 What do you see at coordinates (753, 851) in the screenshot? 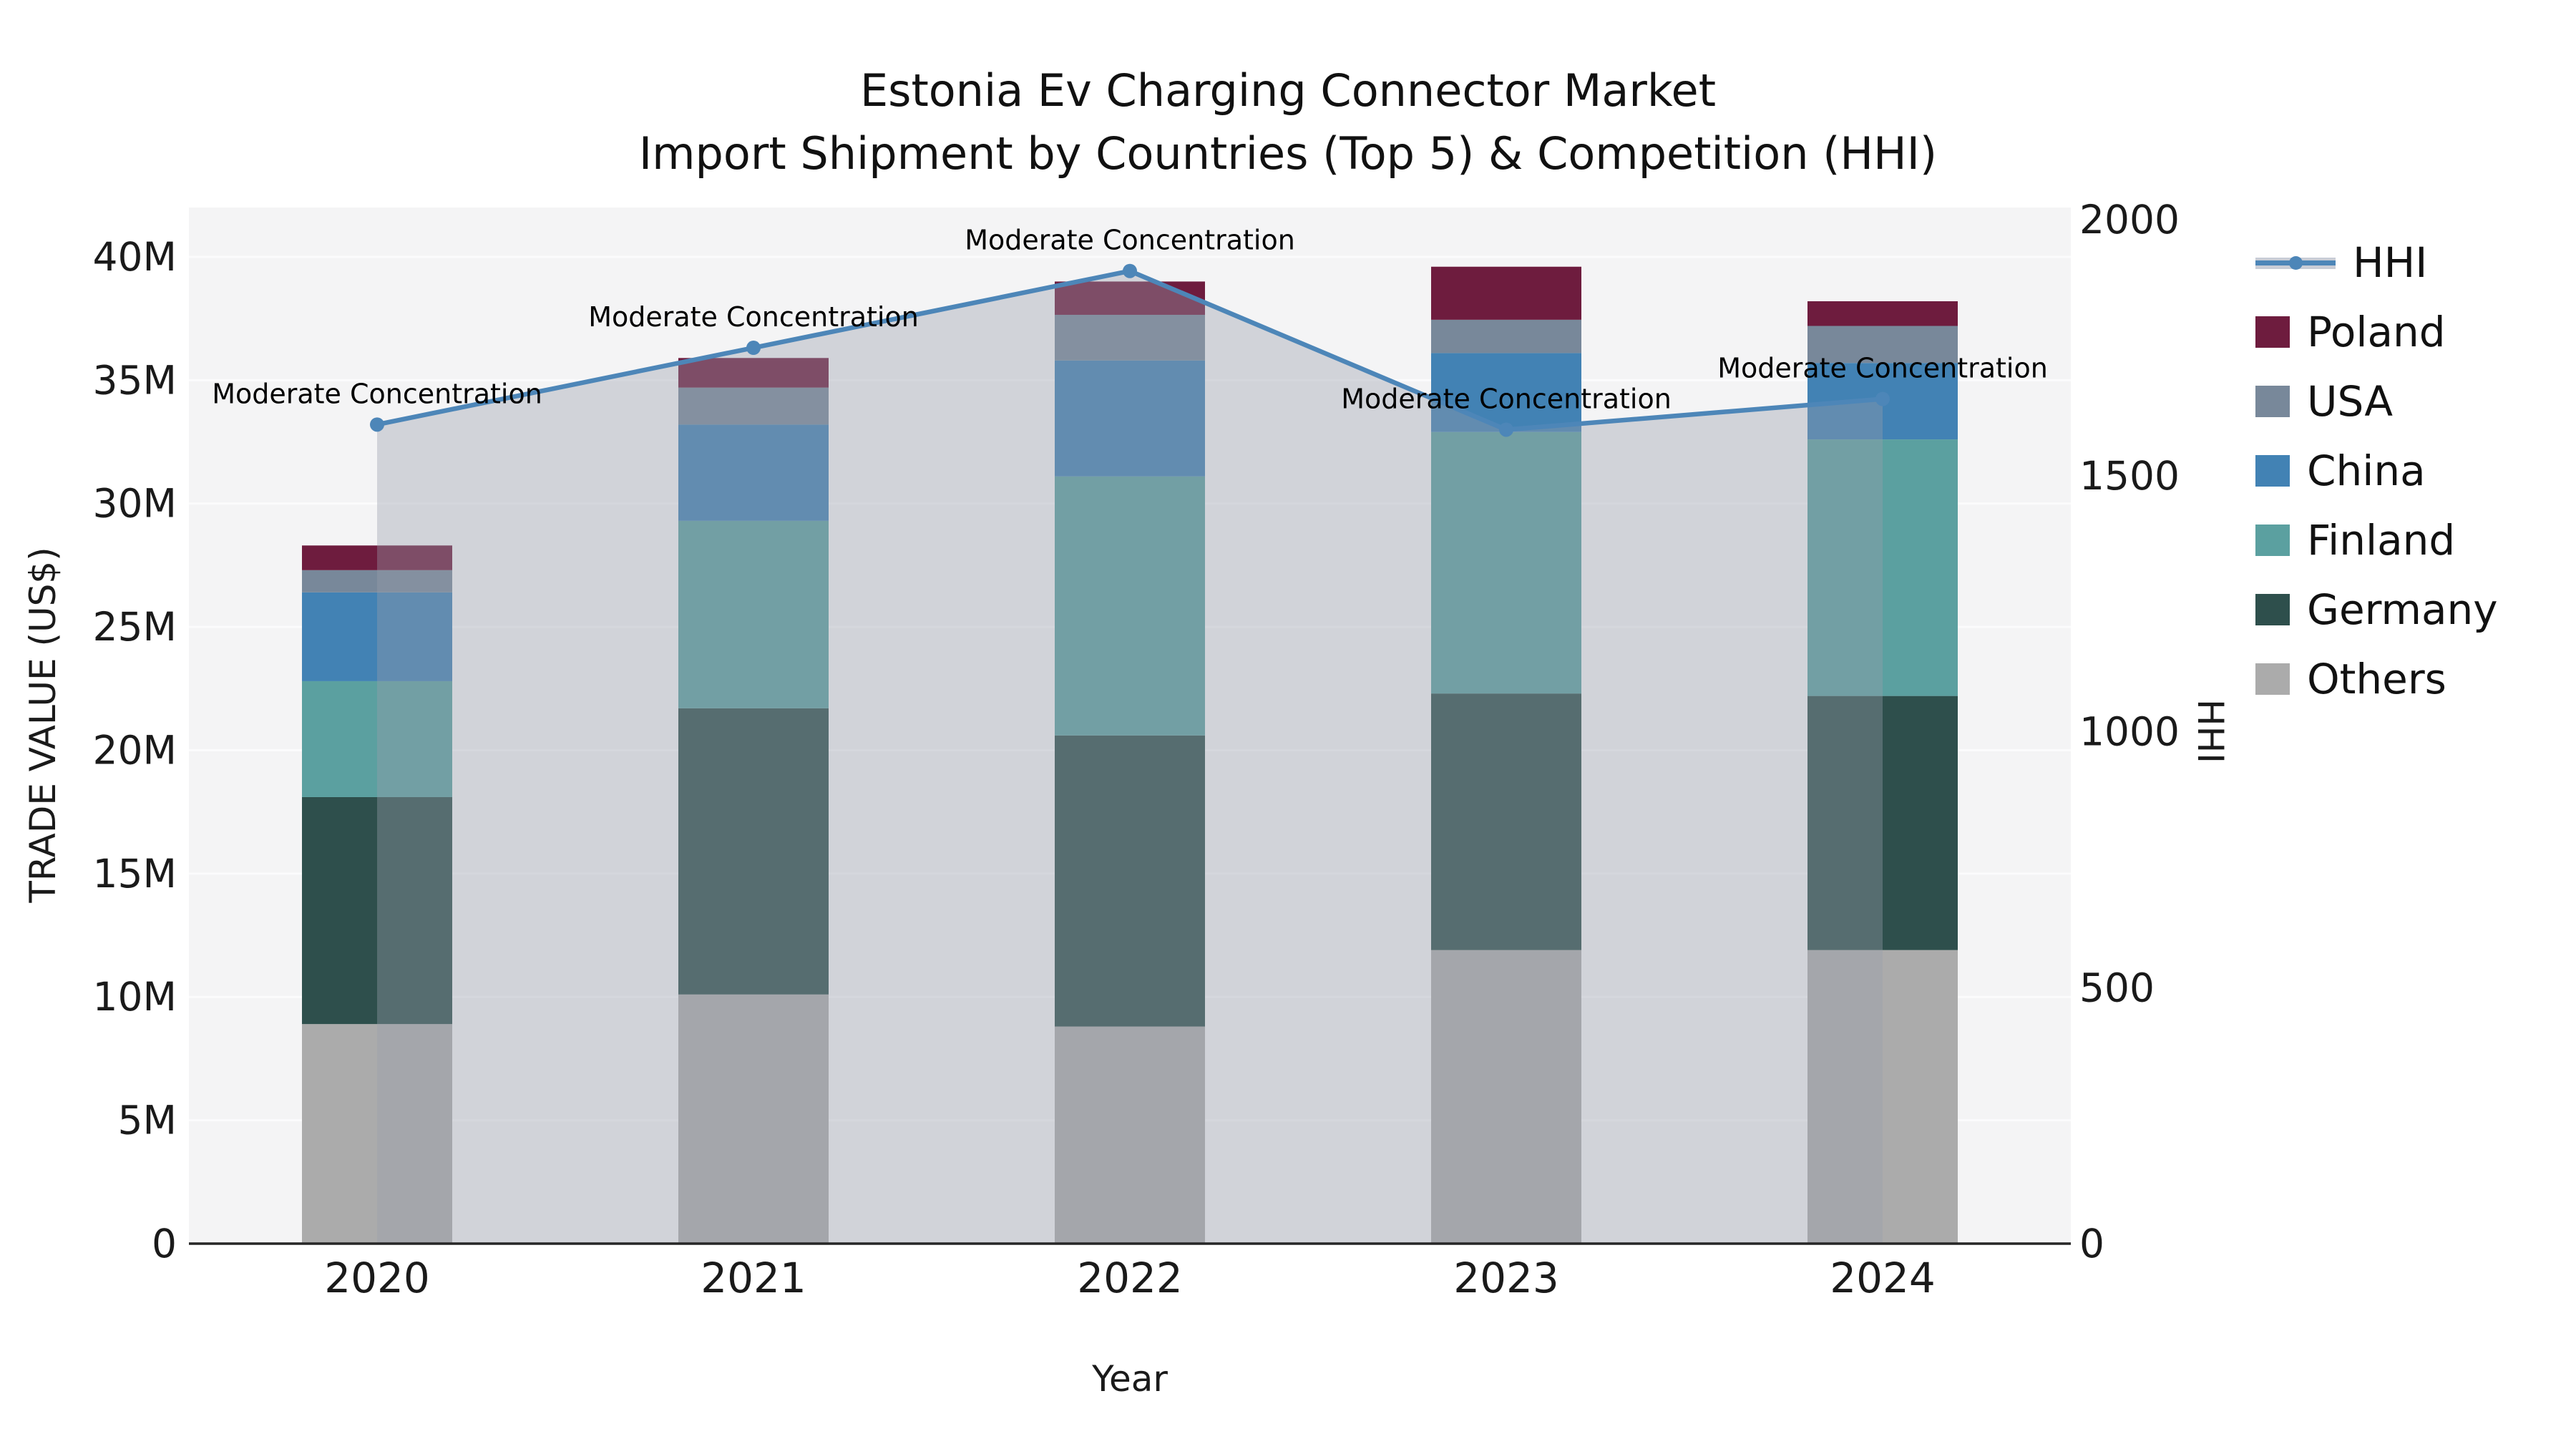
I see `bar-segment-germany-2021` at bounding box center [753, 851].